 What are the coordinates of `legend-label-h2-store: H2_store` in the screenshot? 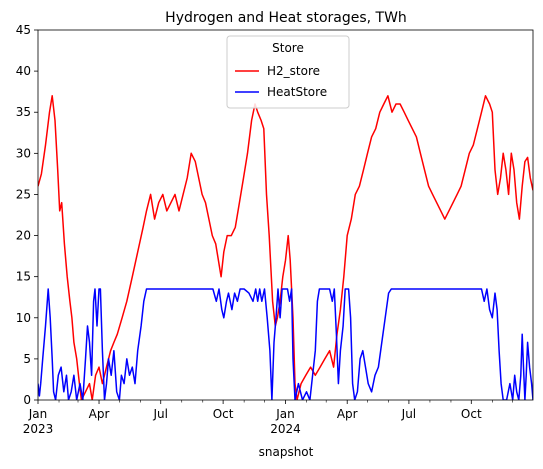 It's located at (293, 71).